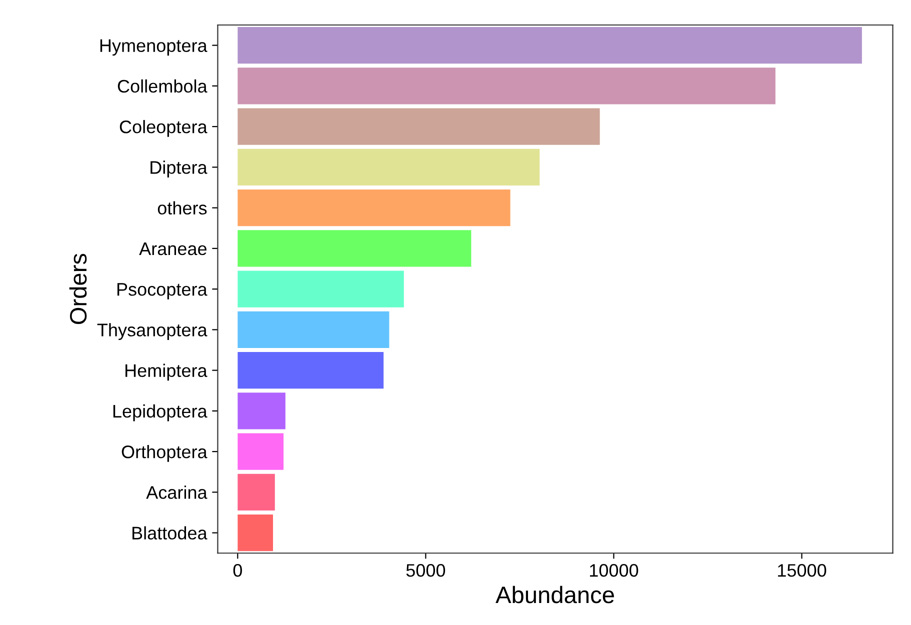 The height and width of the screenshot is (625, 911). Describe the element at coordinates (173, 249) in the screenshot. I see `y-tick-label: Araneae` at that location.